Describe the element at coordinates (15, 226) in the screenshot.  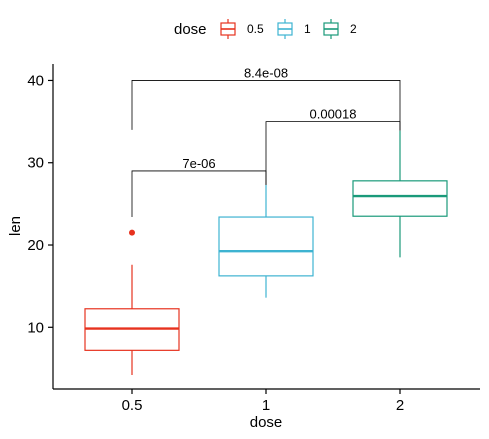
I see `y-axis-title: len` at that location.